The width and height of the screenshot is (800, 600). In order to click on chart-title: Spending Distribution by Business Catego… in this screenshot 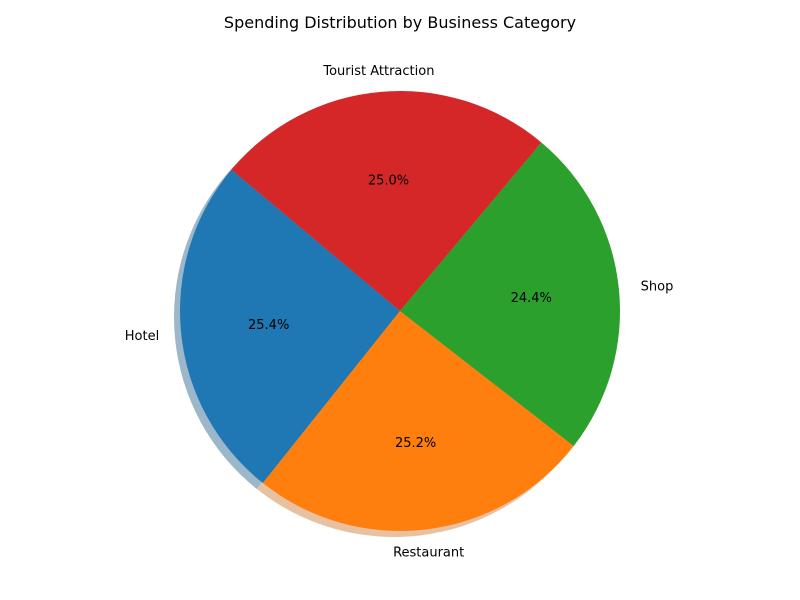, I will do `click(400, 22)`.